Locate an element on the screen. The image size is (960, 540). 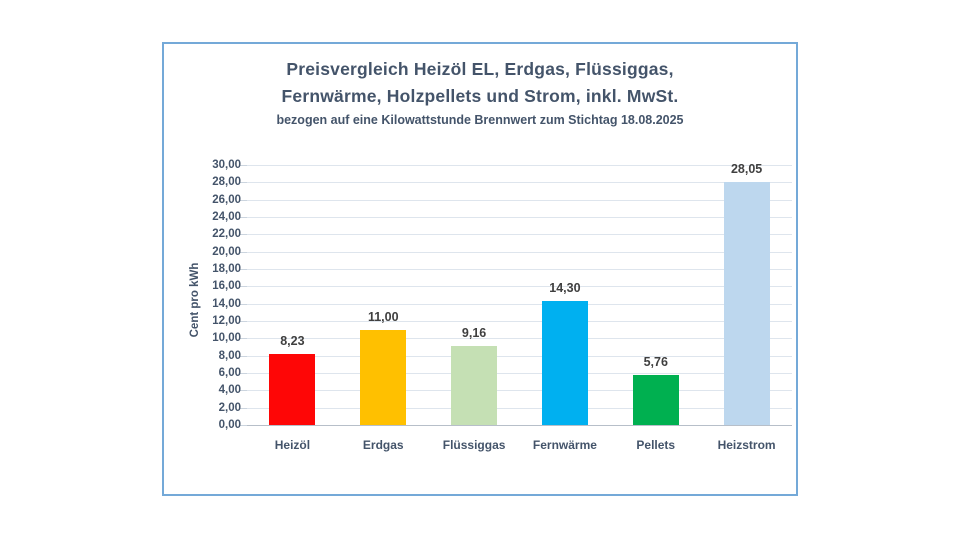
bar-value-label: 8,23 is located at coordinates (292, 341).